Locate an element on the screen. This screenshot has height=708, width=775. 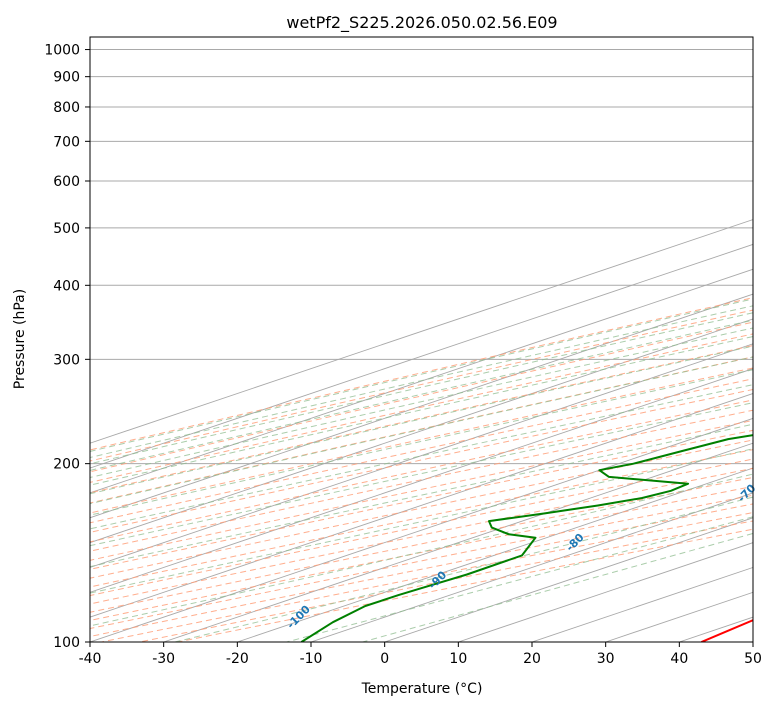
x-tick-label: 40 is located at coordinates (679, 659).